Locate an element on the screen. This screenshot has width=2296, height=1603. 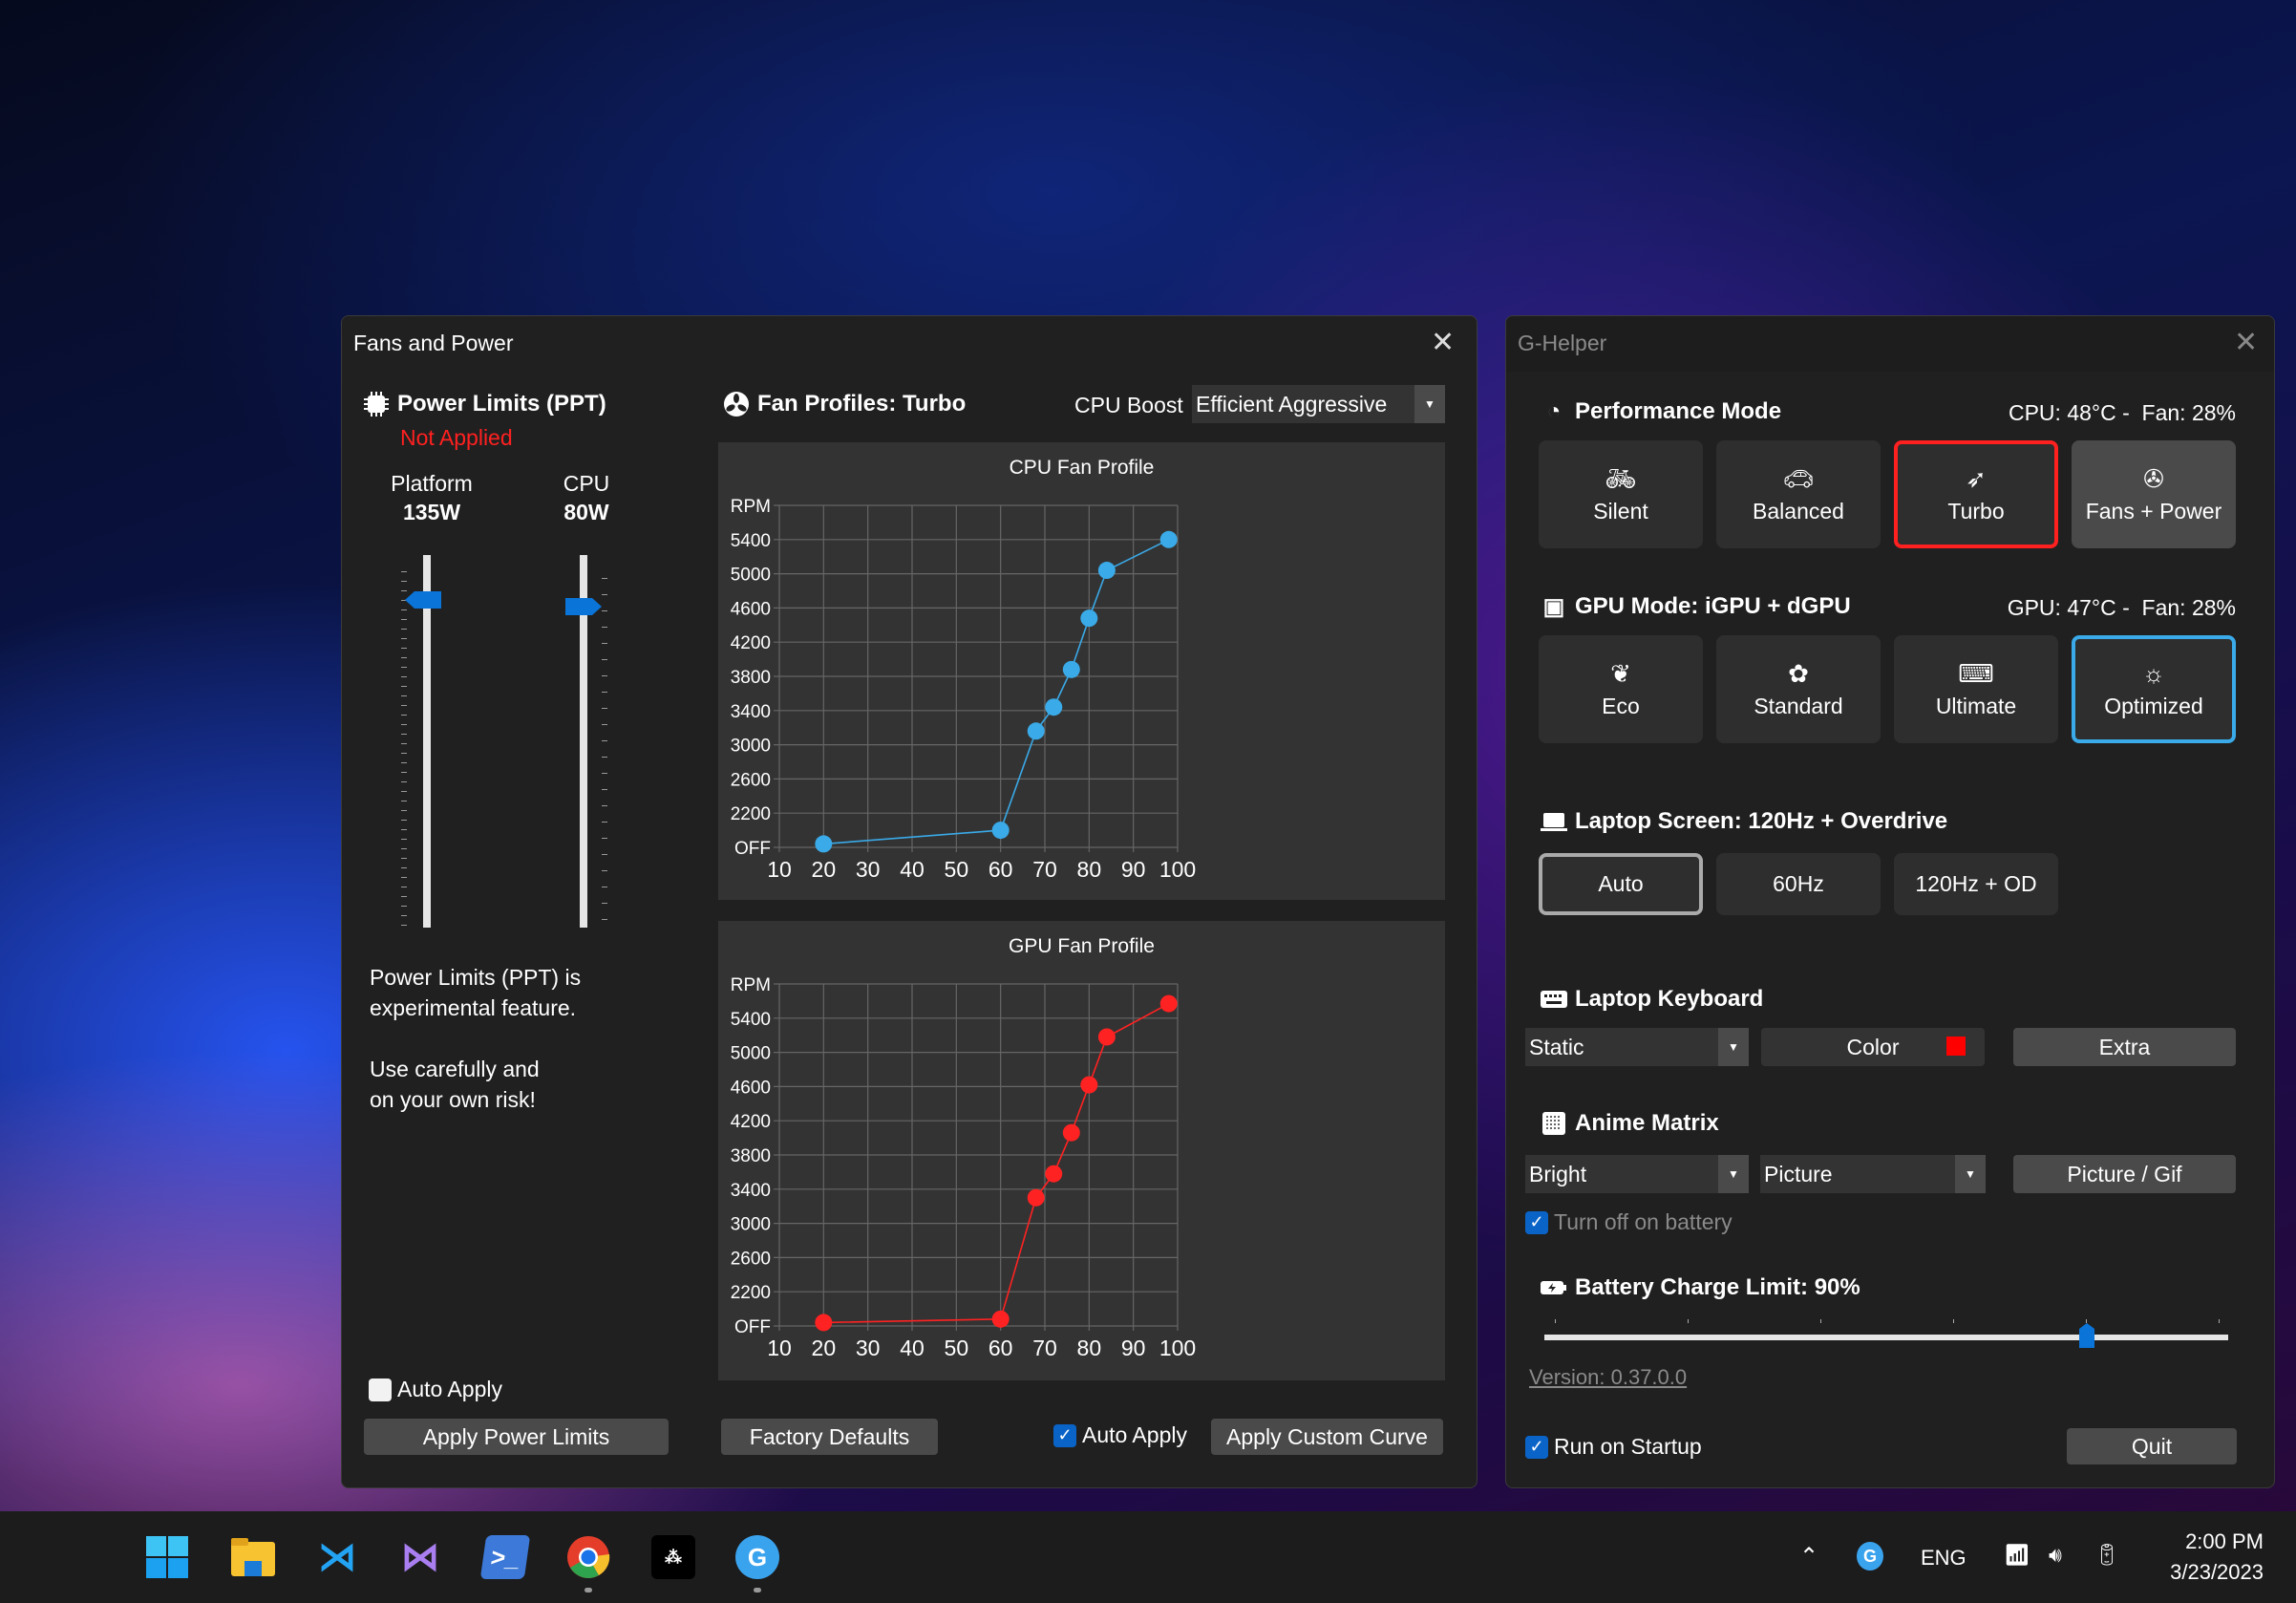
y-tick-label: 5400 is located at coordinates (751, 541).